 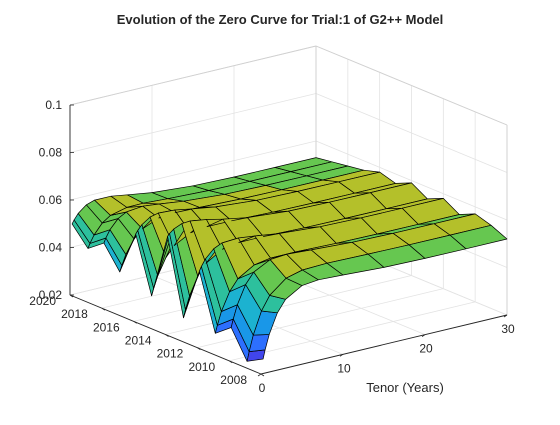 What do you see at coordinates (201, 367) in the screenshot?
I see `y-tick-label: 2010` at bounding box center [201, 367].